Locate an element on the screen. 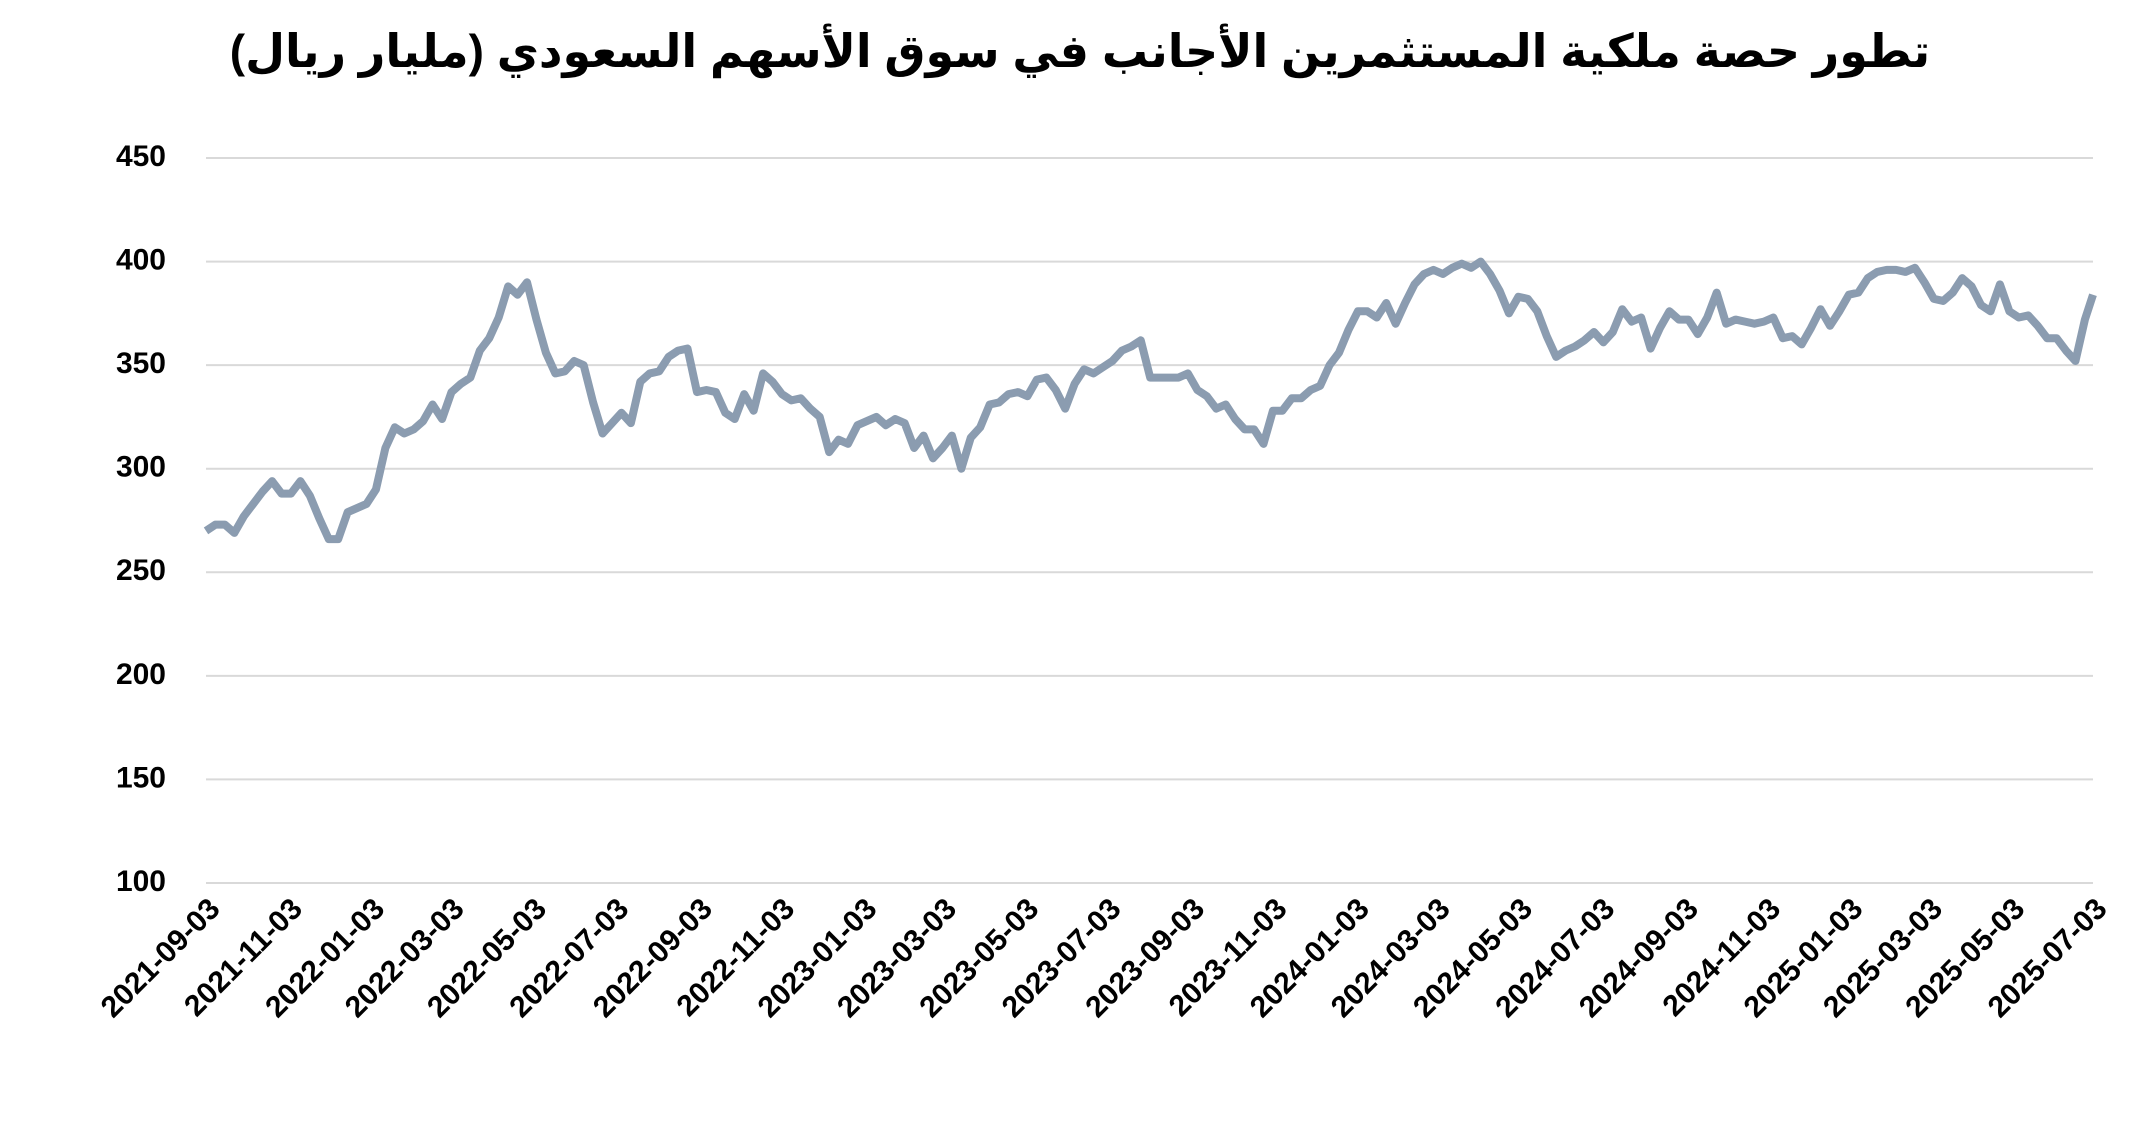 Image resolution: width=2145 pixels, height=1148 pixels. y-tick-label: 400 is located at coordinates (141, 259).